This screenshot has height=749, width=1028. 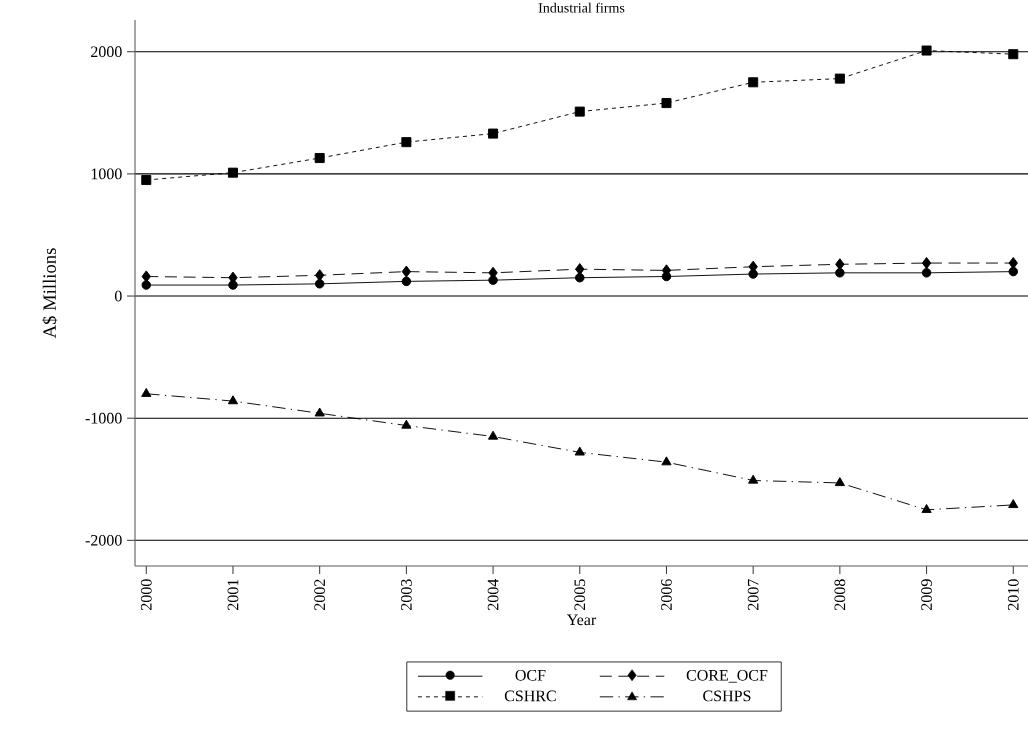 What do you see at coordinates (320, 594) in the screenshot?
I see `x-tick-label: 2002` at bounding box center [320, 594].